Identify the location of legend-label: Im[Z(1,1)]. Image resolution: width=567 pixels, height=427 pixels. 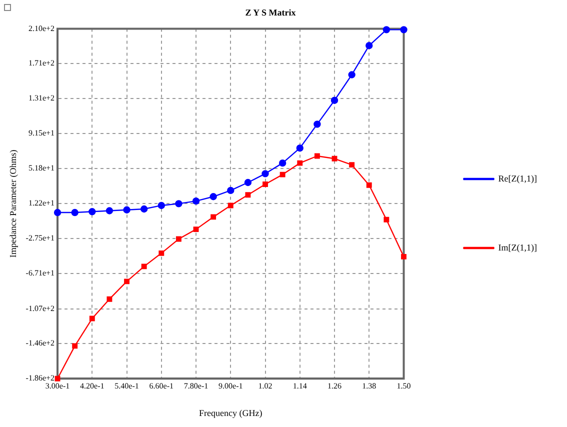
(517, 247).